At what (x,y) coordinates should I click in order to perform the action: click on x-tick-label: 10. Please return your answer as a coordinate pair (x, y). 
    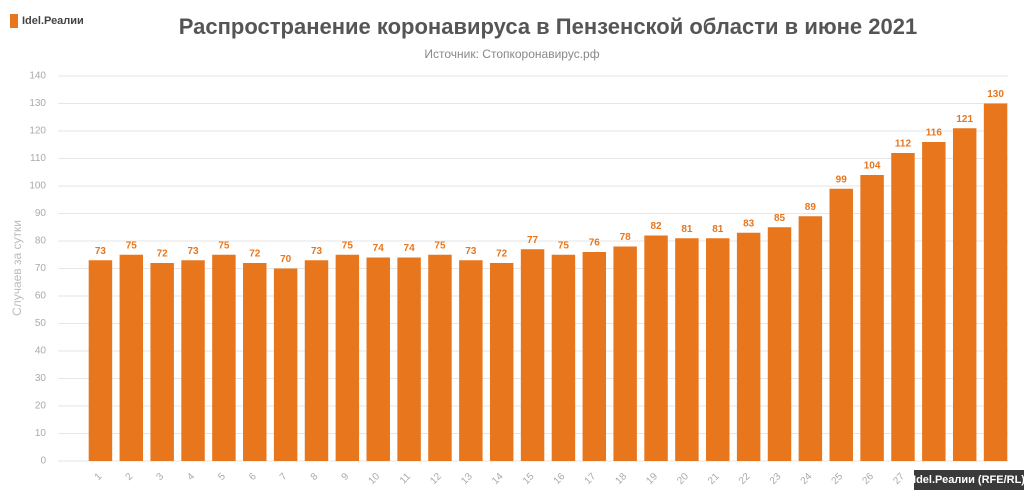
    Looking at the image, I should click on (375, 479).